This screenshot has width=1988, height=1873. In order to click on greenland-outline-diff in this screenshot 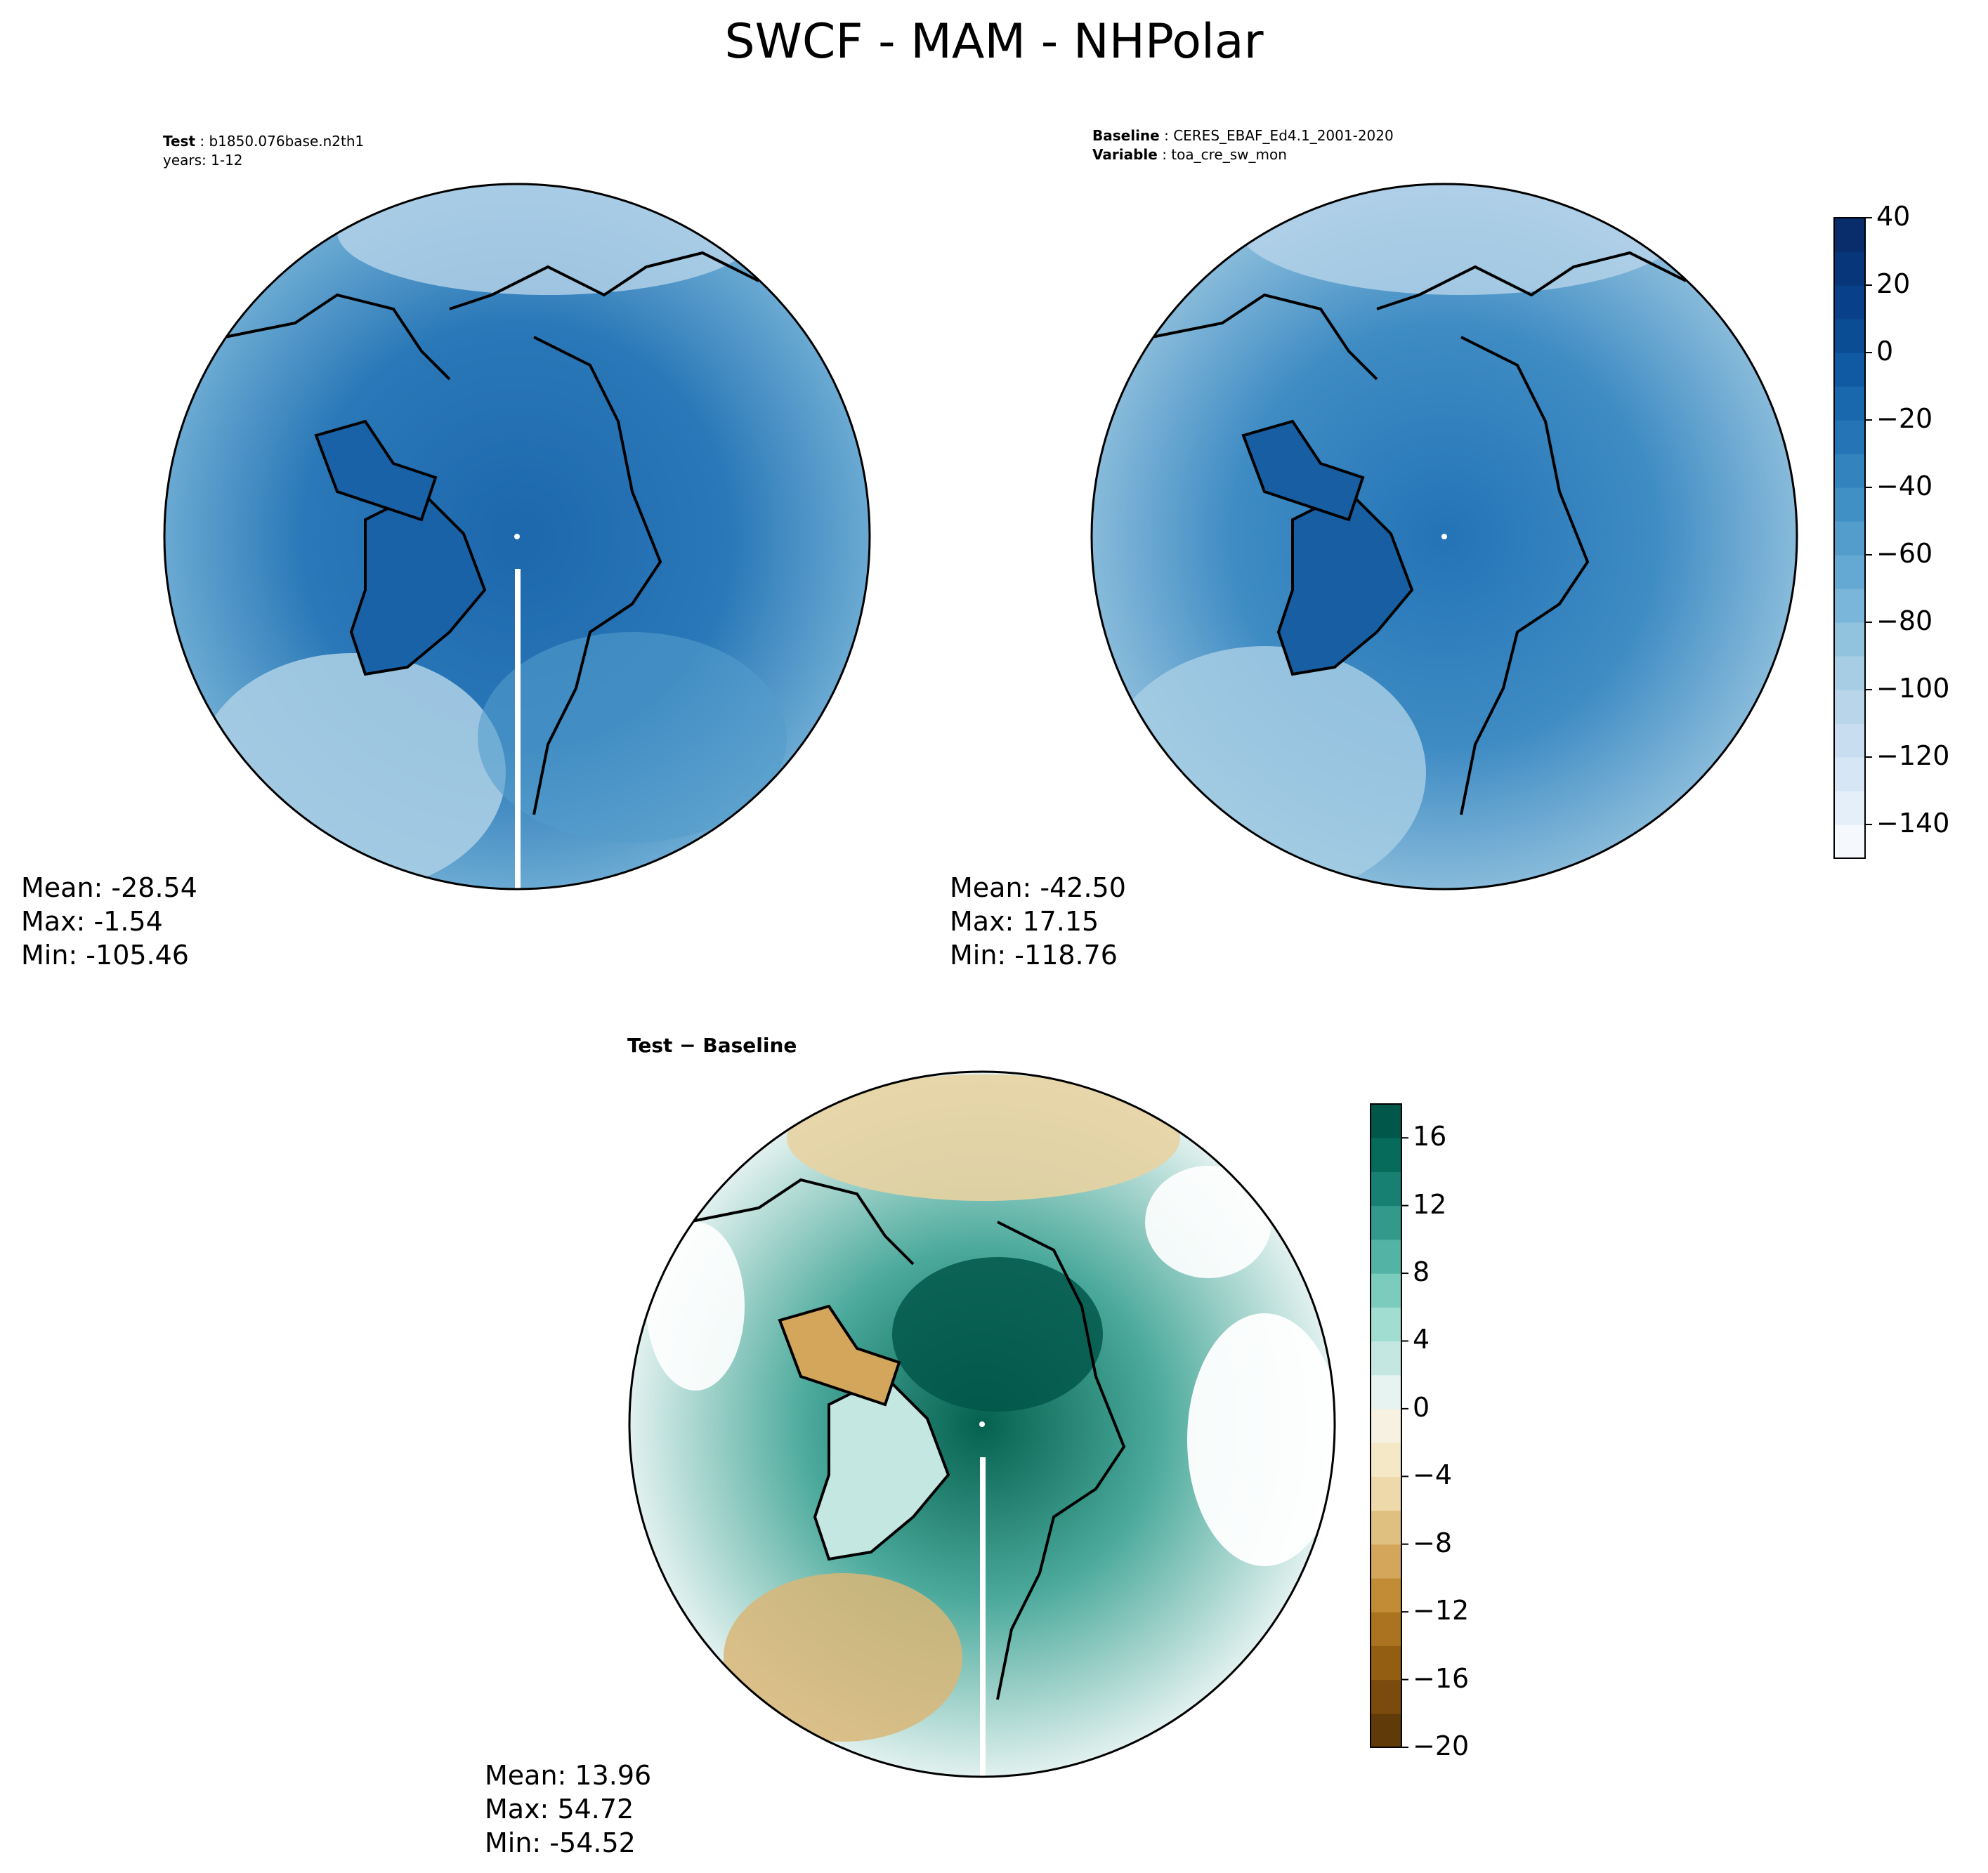, I will do `click(881, 1467)`.